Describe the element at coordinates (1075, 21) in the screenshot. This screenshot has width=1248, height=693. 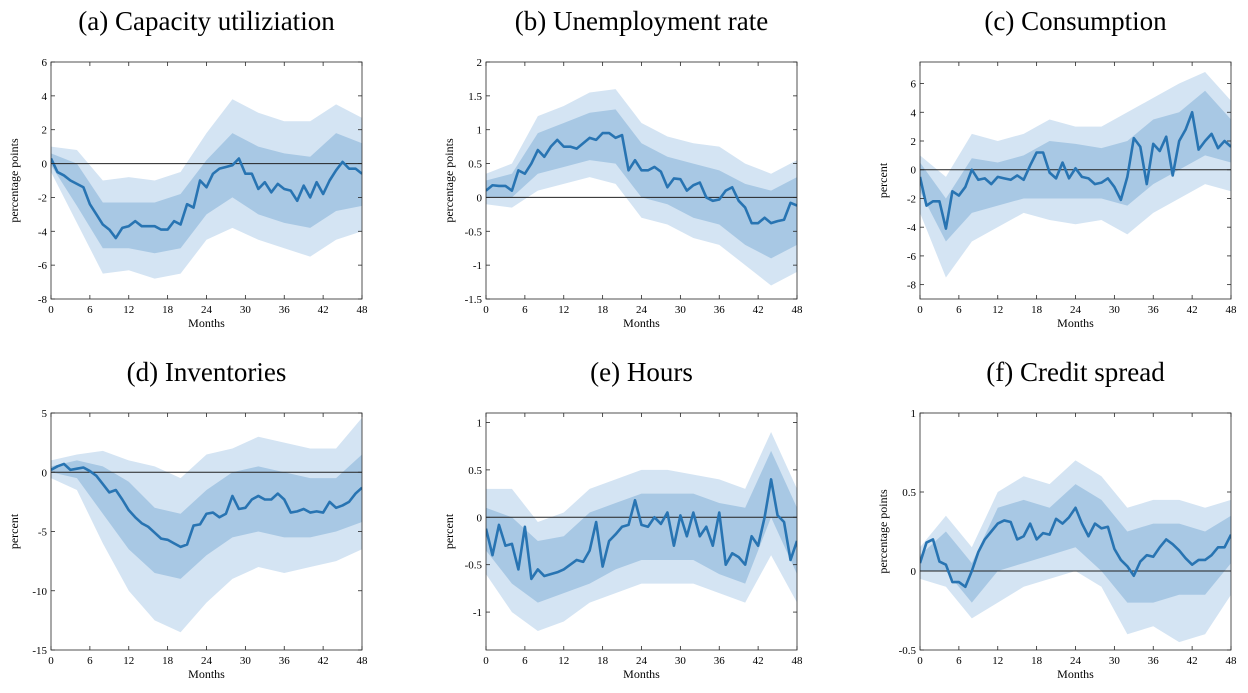
I see `panel-title: (c) Consumption` at that location.